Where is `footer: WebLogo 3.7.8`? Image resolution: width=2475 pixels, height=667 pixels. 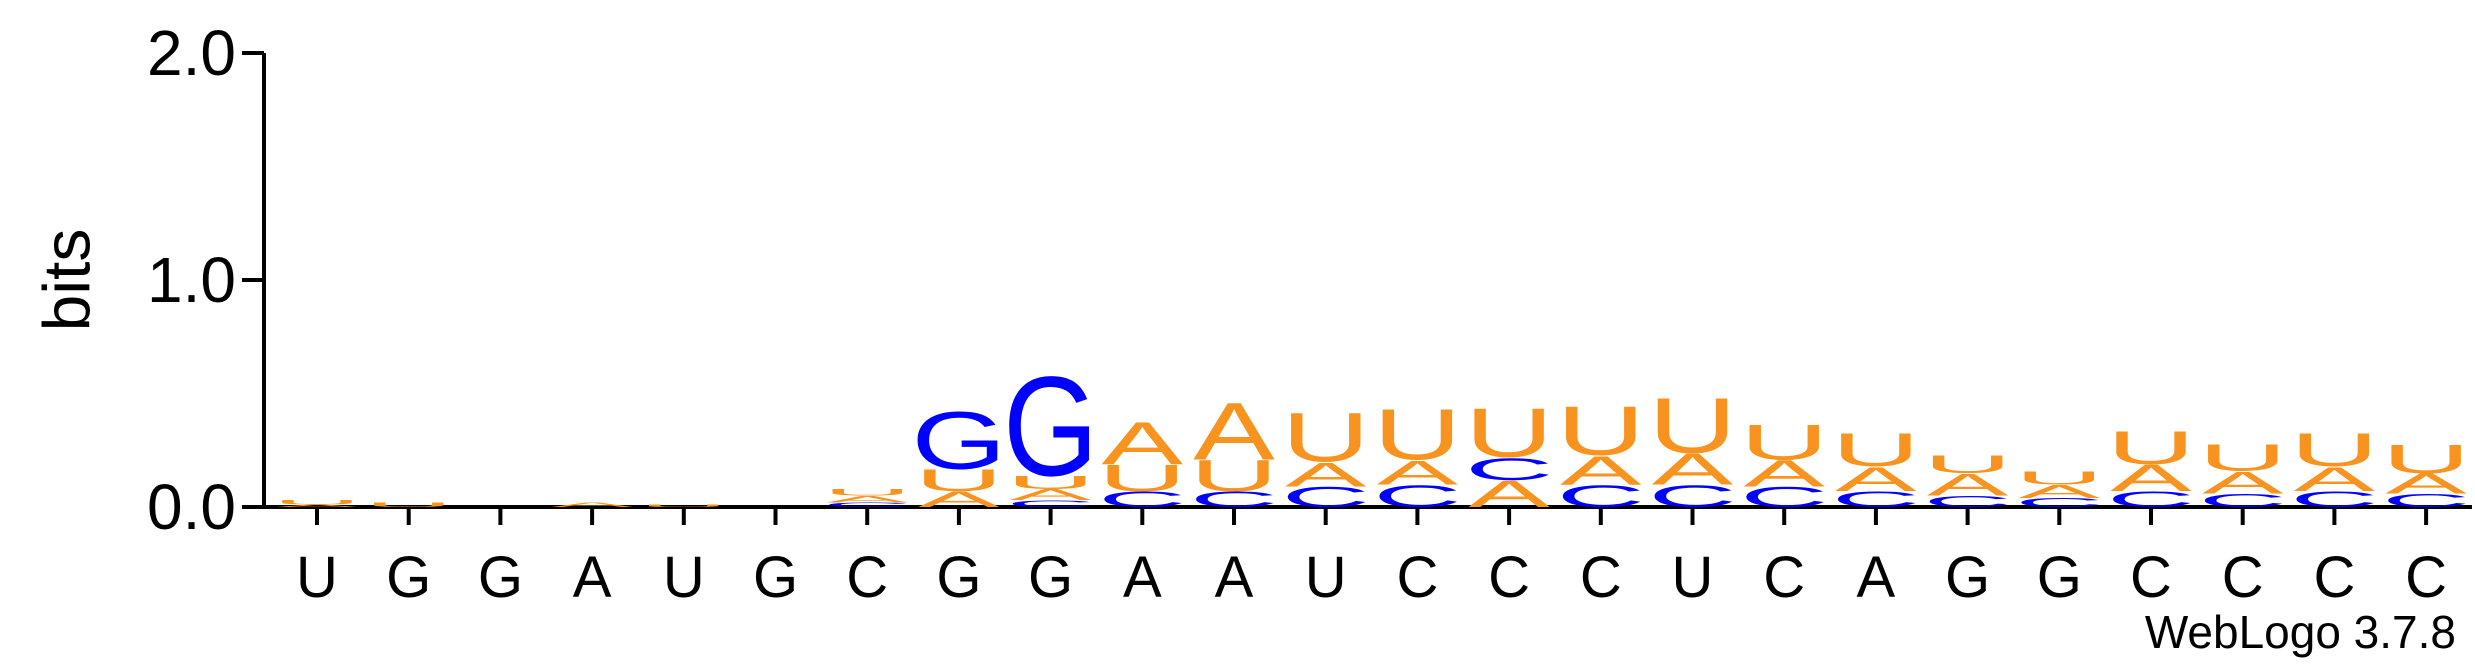
footer: WebLogo 3.7.8 is located at coordinates (2300, 632).